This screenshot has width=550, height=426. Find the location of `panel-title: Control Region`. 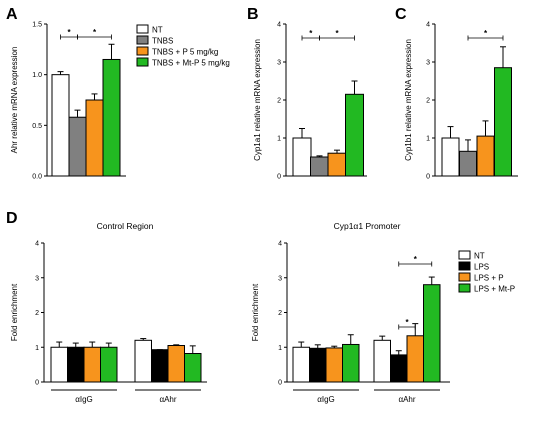

panel-title: Control Region is located at coordinates (125, 226).